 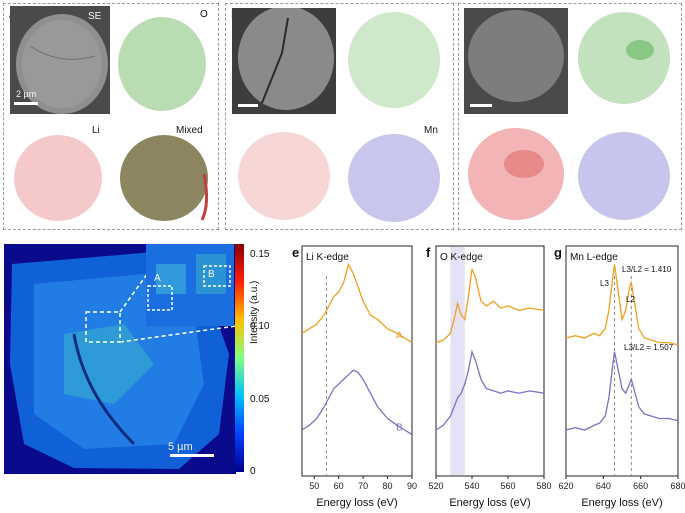 I want to click on panel-d-inset-label-a: A, so click(x=157, y=278).